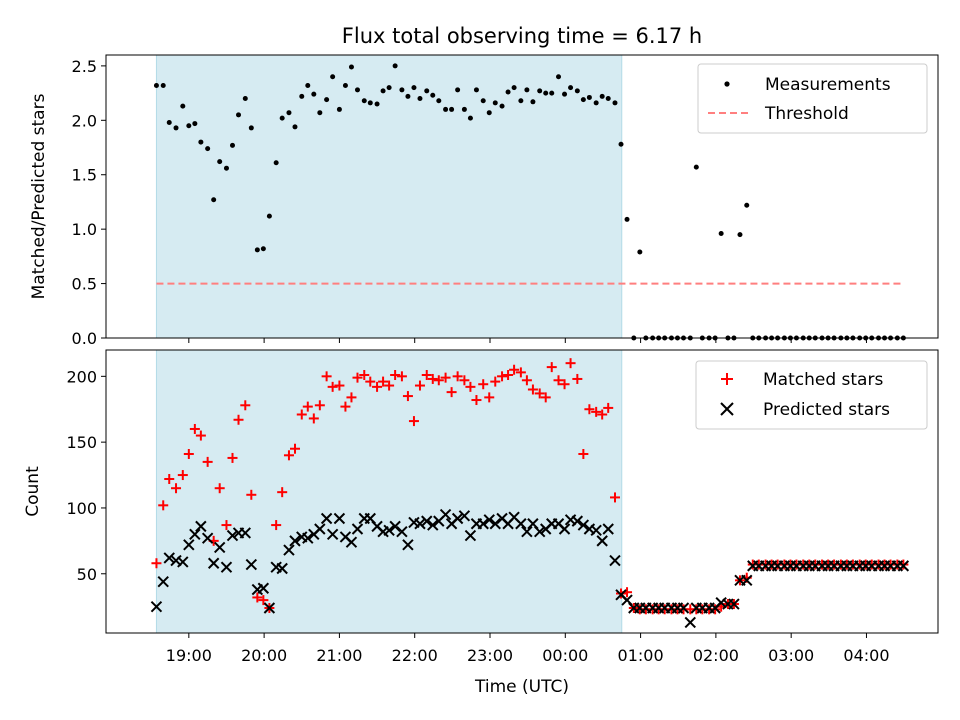 This screenshot has width=960, height=720. I want to click on legend-label-threshold: Threshold, so click(806, 114).